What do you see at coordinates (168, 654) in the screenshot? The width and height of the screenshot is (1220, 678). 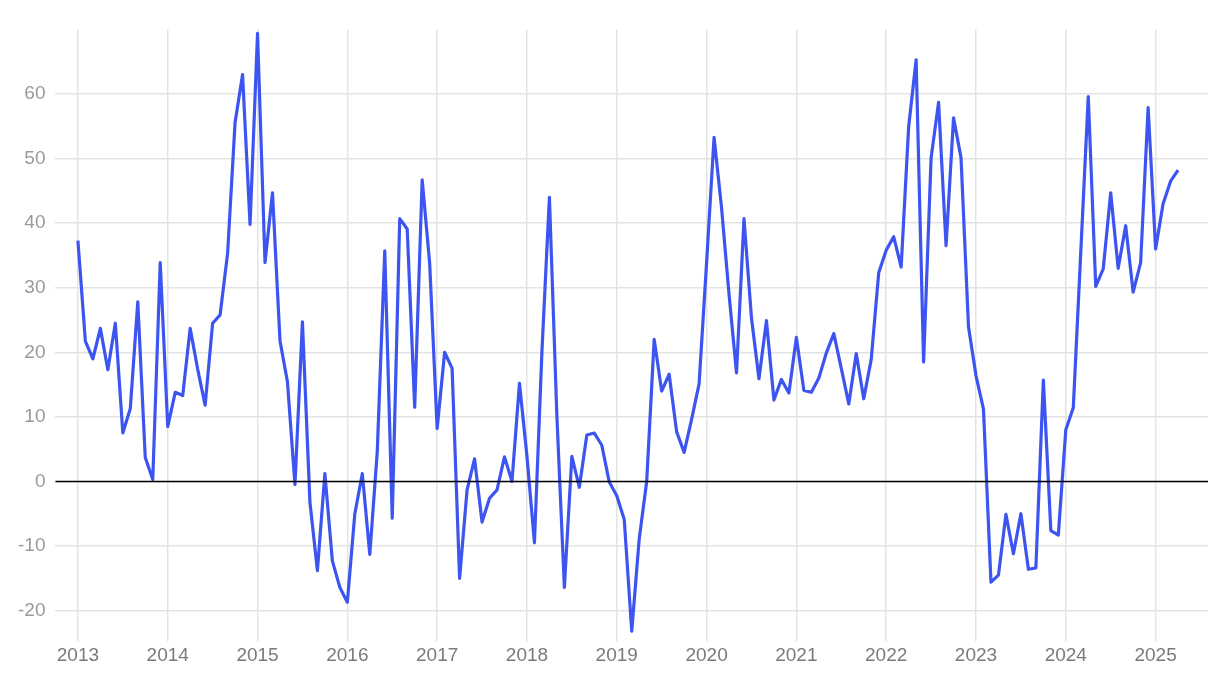 I see `x-tick-label: 2014` at bounding box center [168, 654].